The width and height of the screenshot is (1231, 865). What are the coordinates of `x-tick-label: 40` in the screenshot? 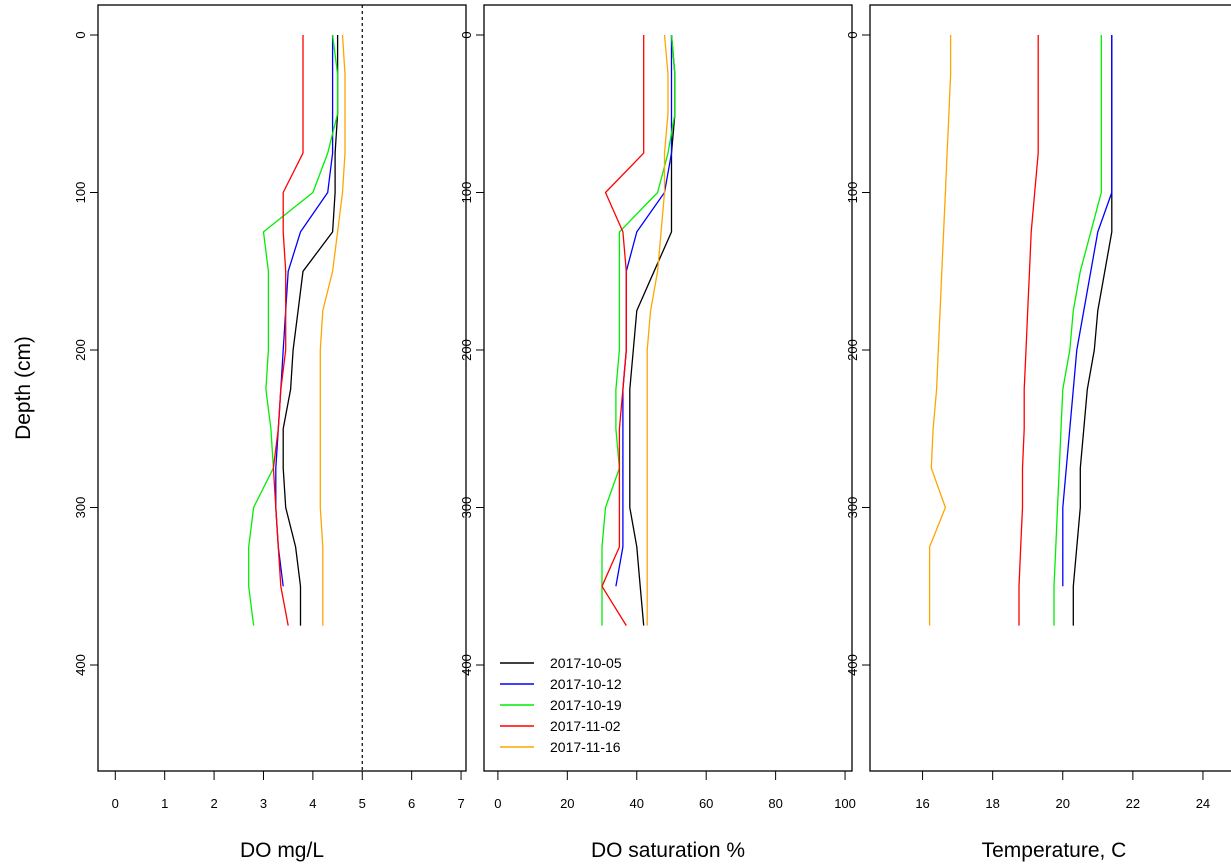 It's located at (637, 803).